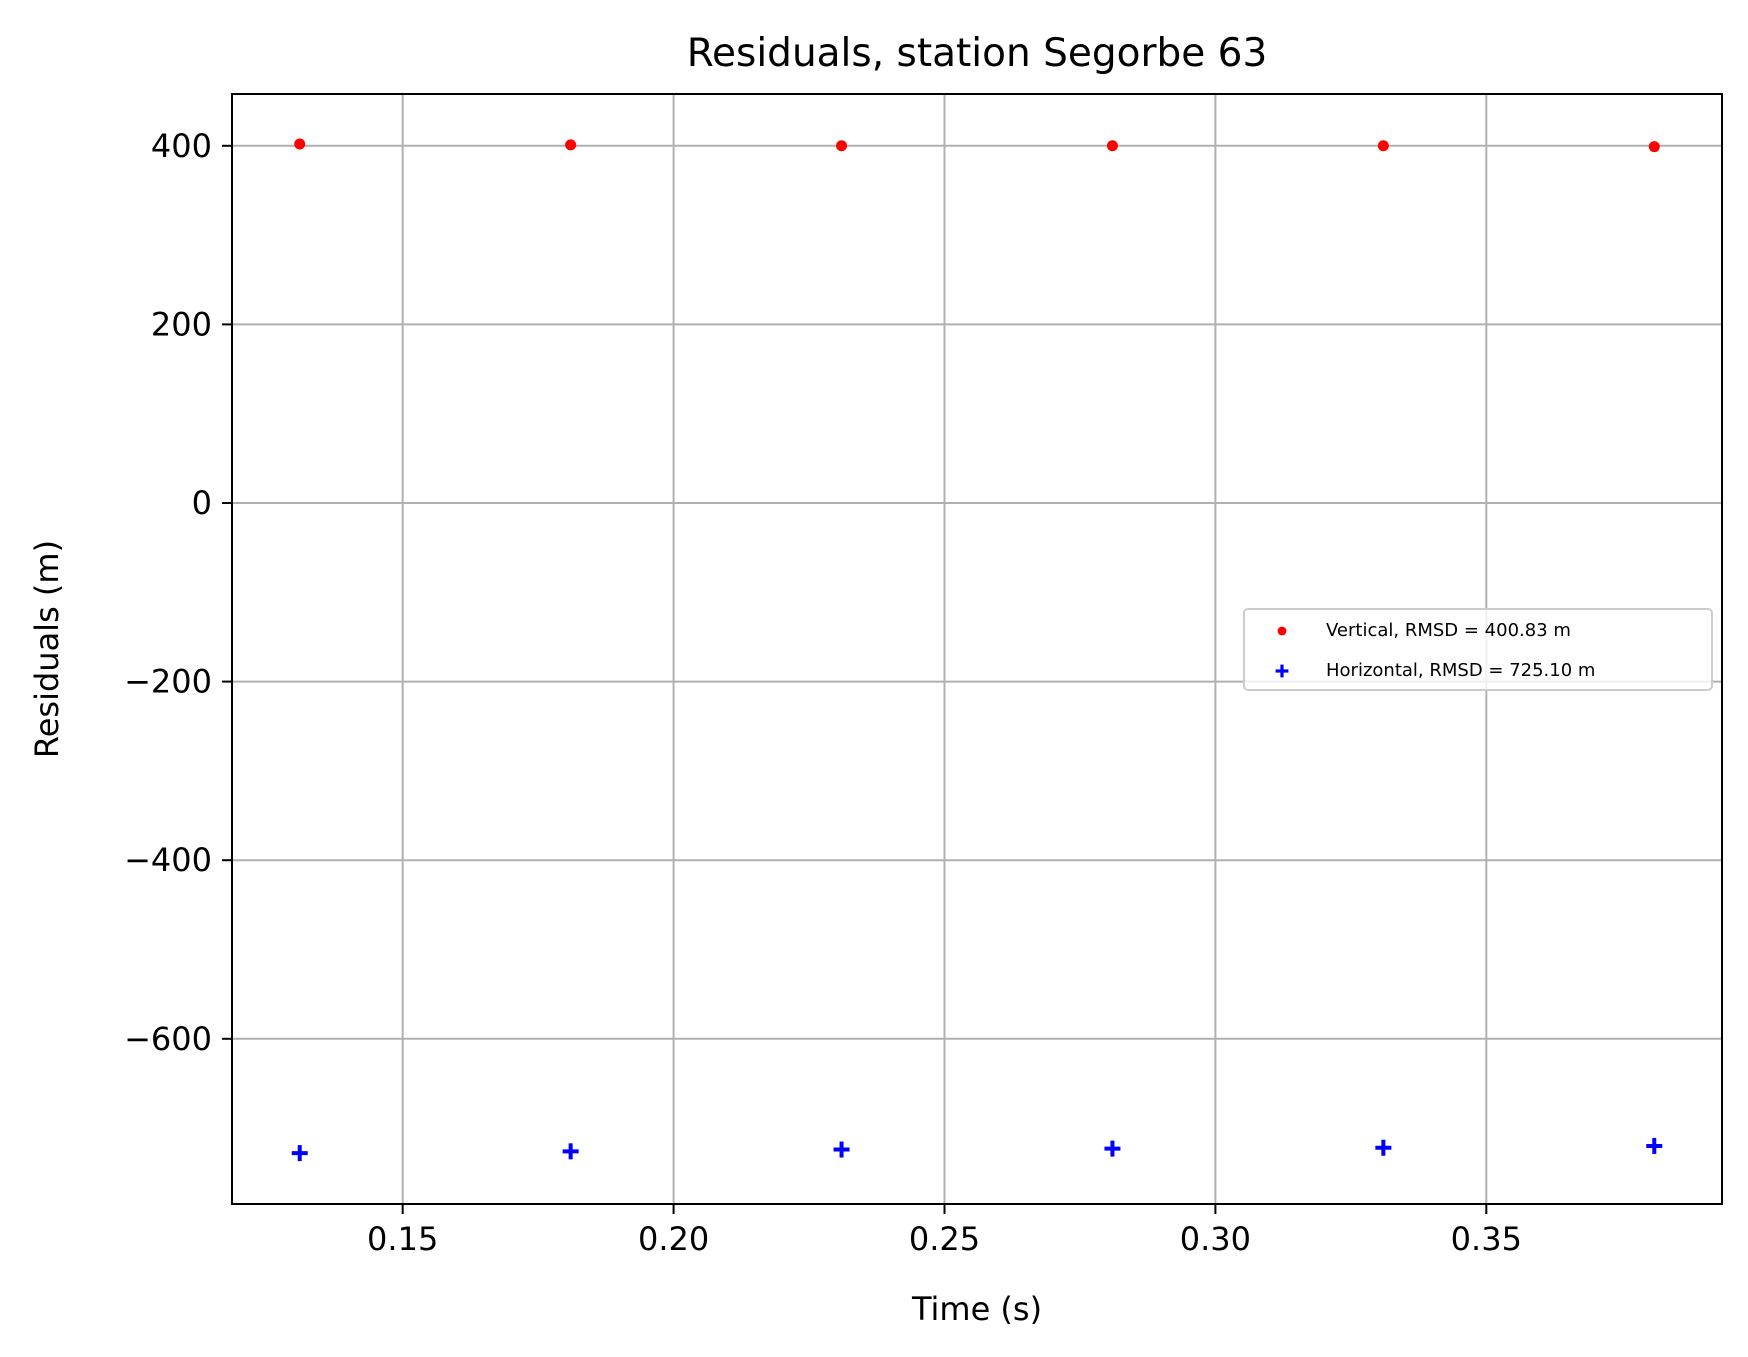  I want to click on y-tick-label: 0, so click(202, 503).